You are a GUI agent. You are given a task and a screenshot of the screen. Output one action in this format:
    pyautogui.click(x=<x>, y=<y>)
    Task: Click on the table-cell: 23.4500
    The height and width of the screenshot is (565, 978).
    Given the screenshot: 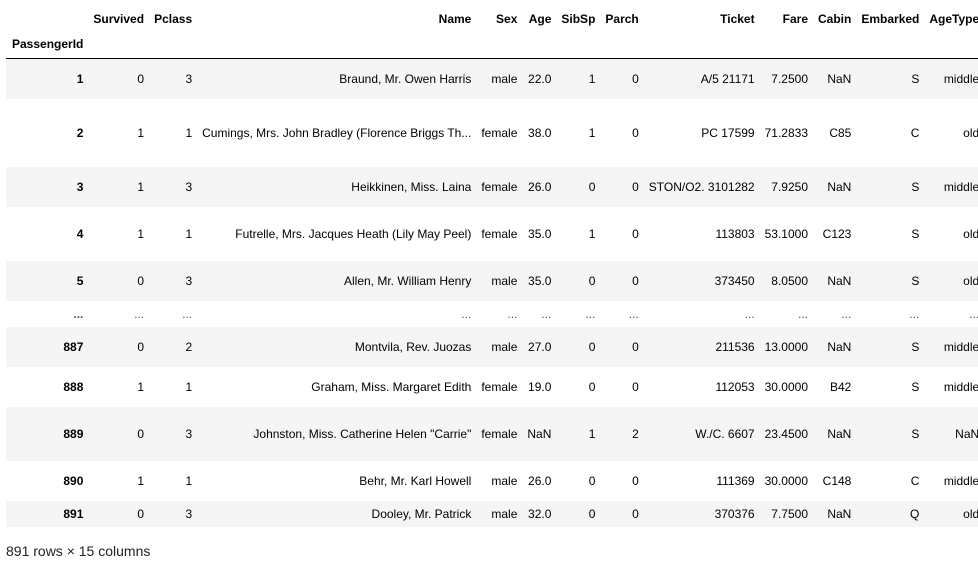 What is the action you would take?
    pyautogui.click(x=786, y=433)
    